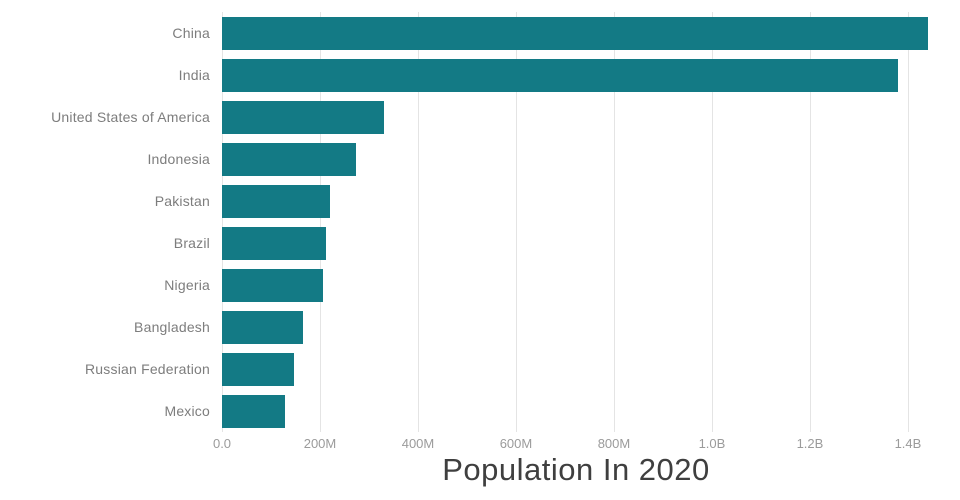  I want to click on bar-mexico, so click(254, 411).